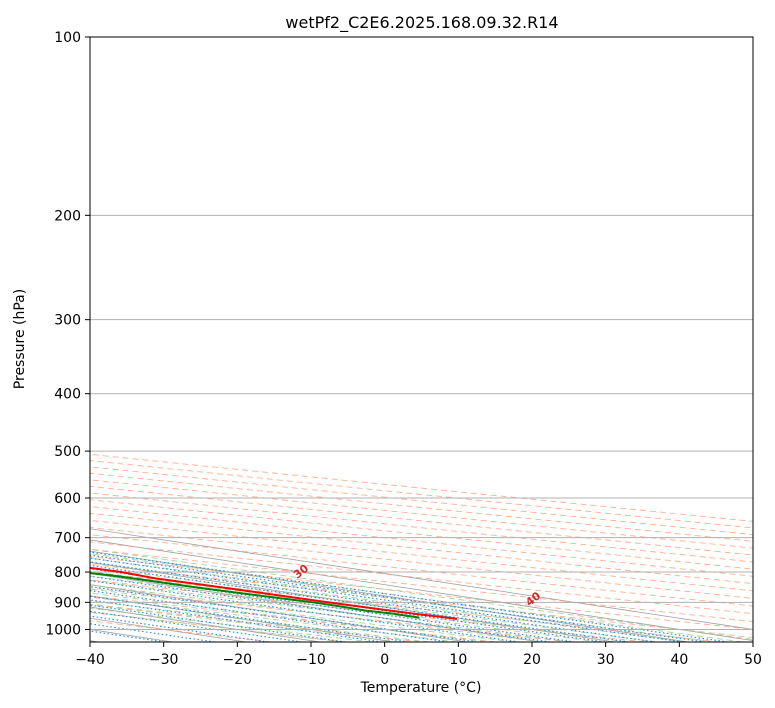  What do you see at coordinates (384, 660) in the screenshot?
I see `x-tick-label: 0` at bounding box center [384, 660].